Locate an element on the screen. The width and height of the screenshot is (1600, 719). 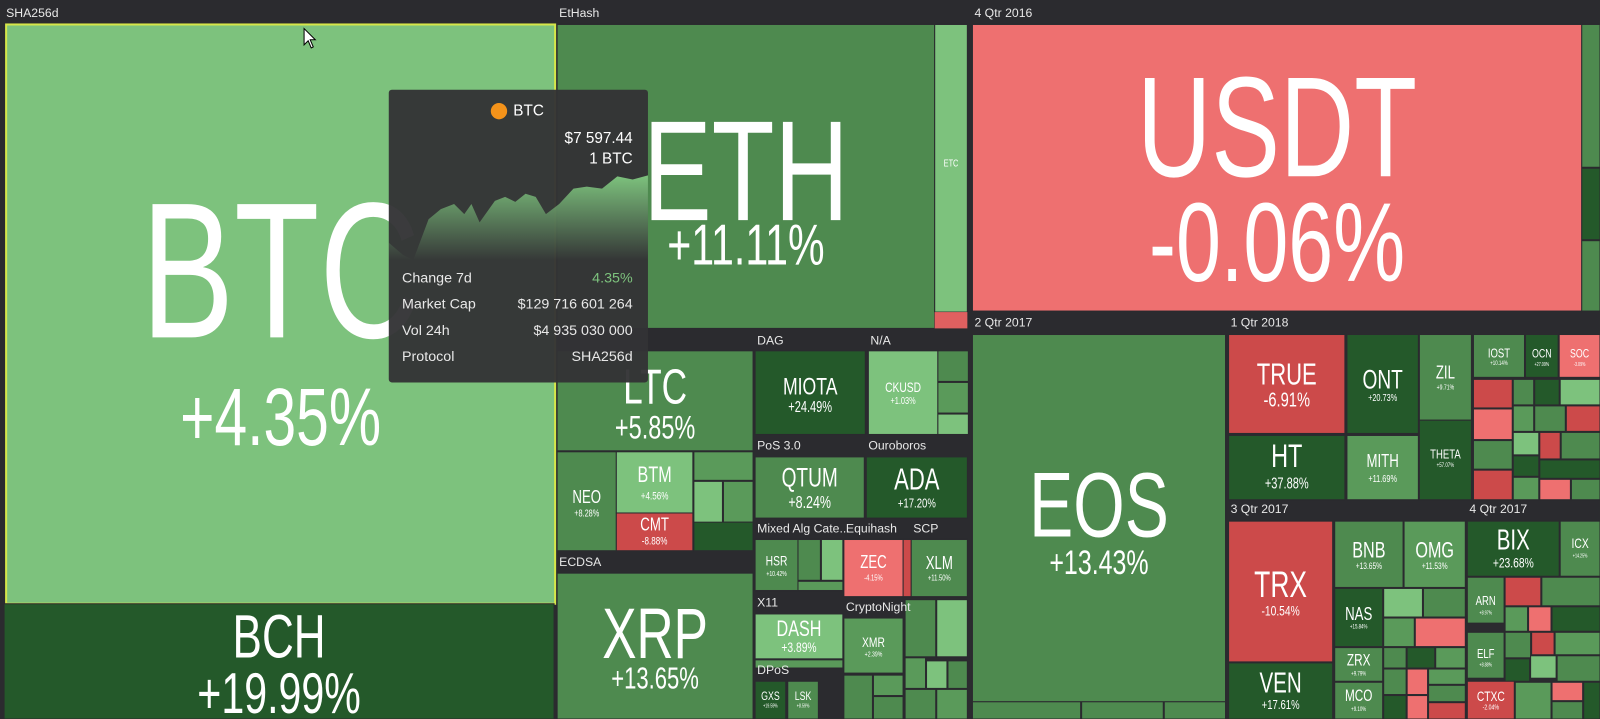
coin-change: +10.14% is located at coordinates (1499, 364).